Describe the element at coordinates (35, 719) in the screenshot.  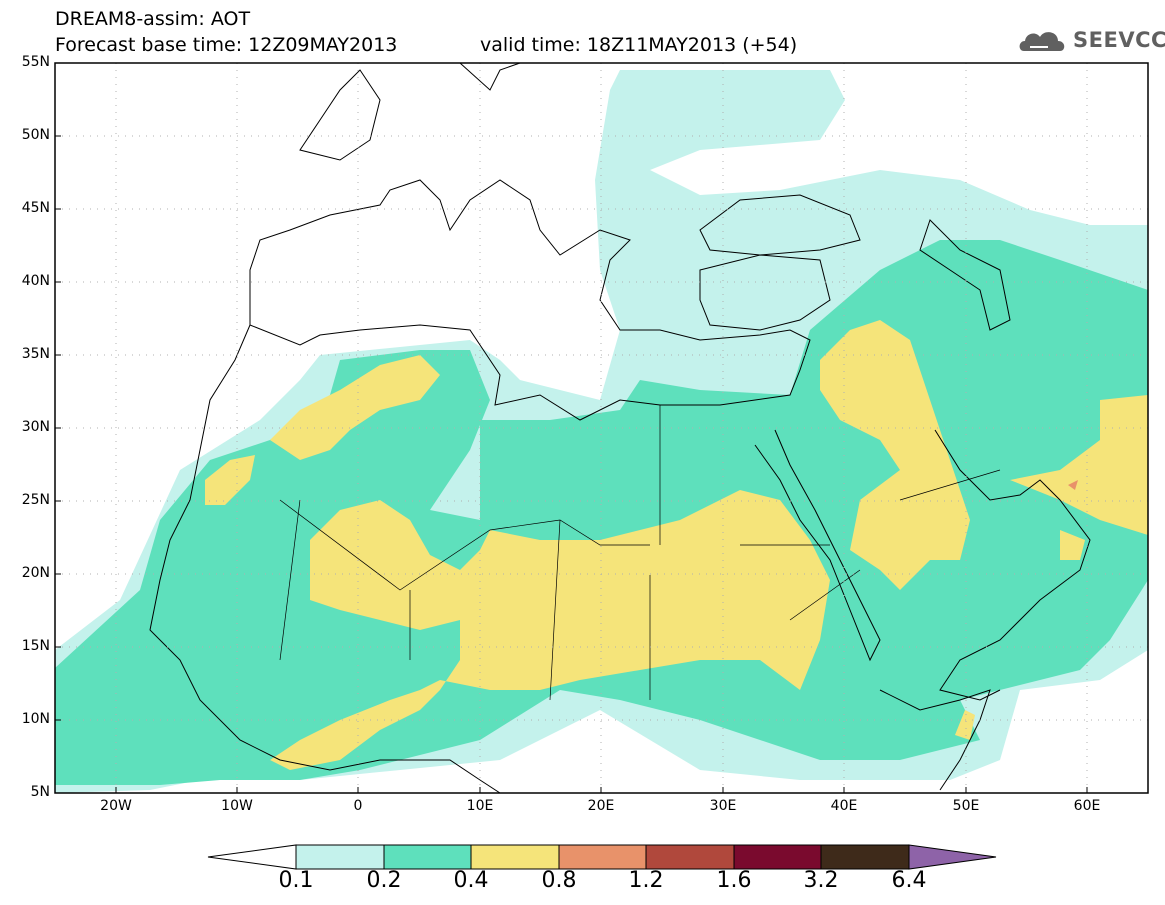
I see `lat-label: 10N` at that location.